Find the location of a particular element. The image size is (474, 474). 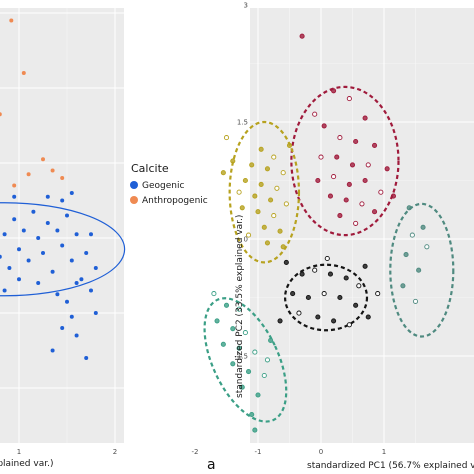

left-ellipses is located at coordinates (63, 249).